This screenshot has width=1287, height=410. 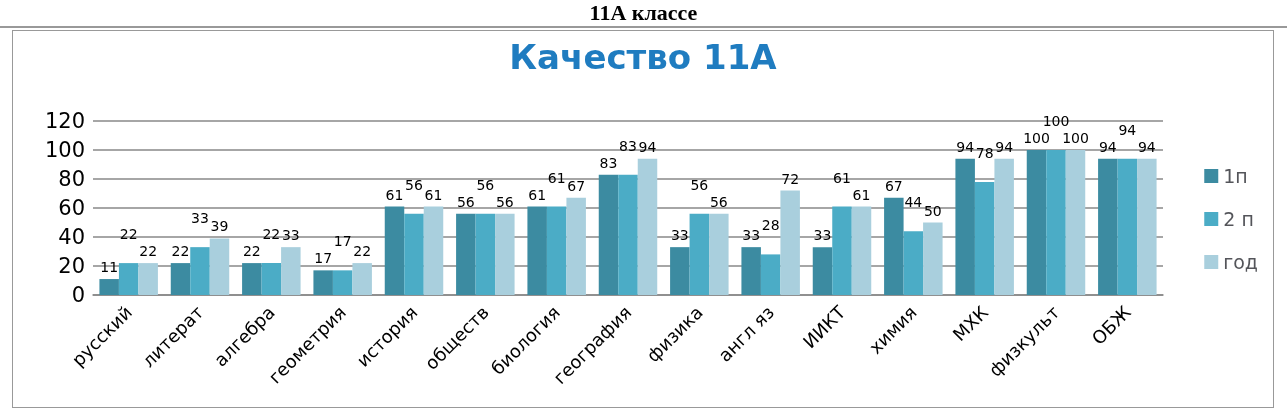 What do you see at coordinates (790, 178) in the screenshot?
I see `data-label: 72` at bounding box center [790, 178].